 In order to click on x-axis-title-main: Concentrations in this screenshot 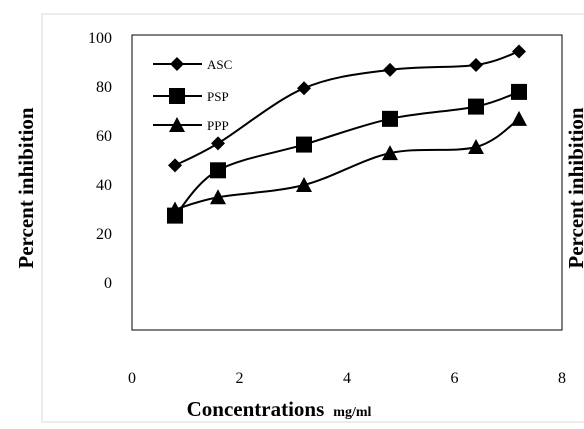, I will do `click(256, 409)`.